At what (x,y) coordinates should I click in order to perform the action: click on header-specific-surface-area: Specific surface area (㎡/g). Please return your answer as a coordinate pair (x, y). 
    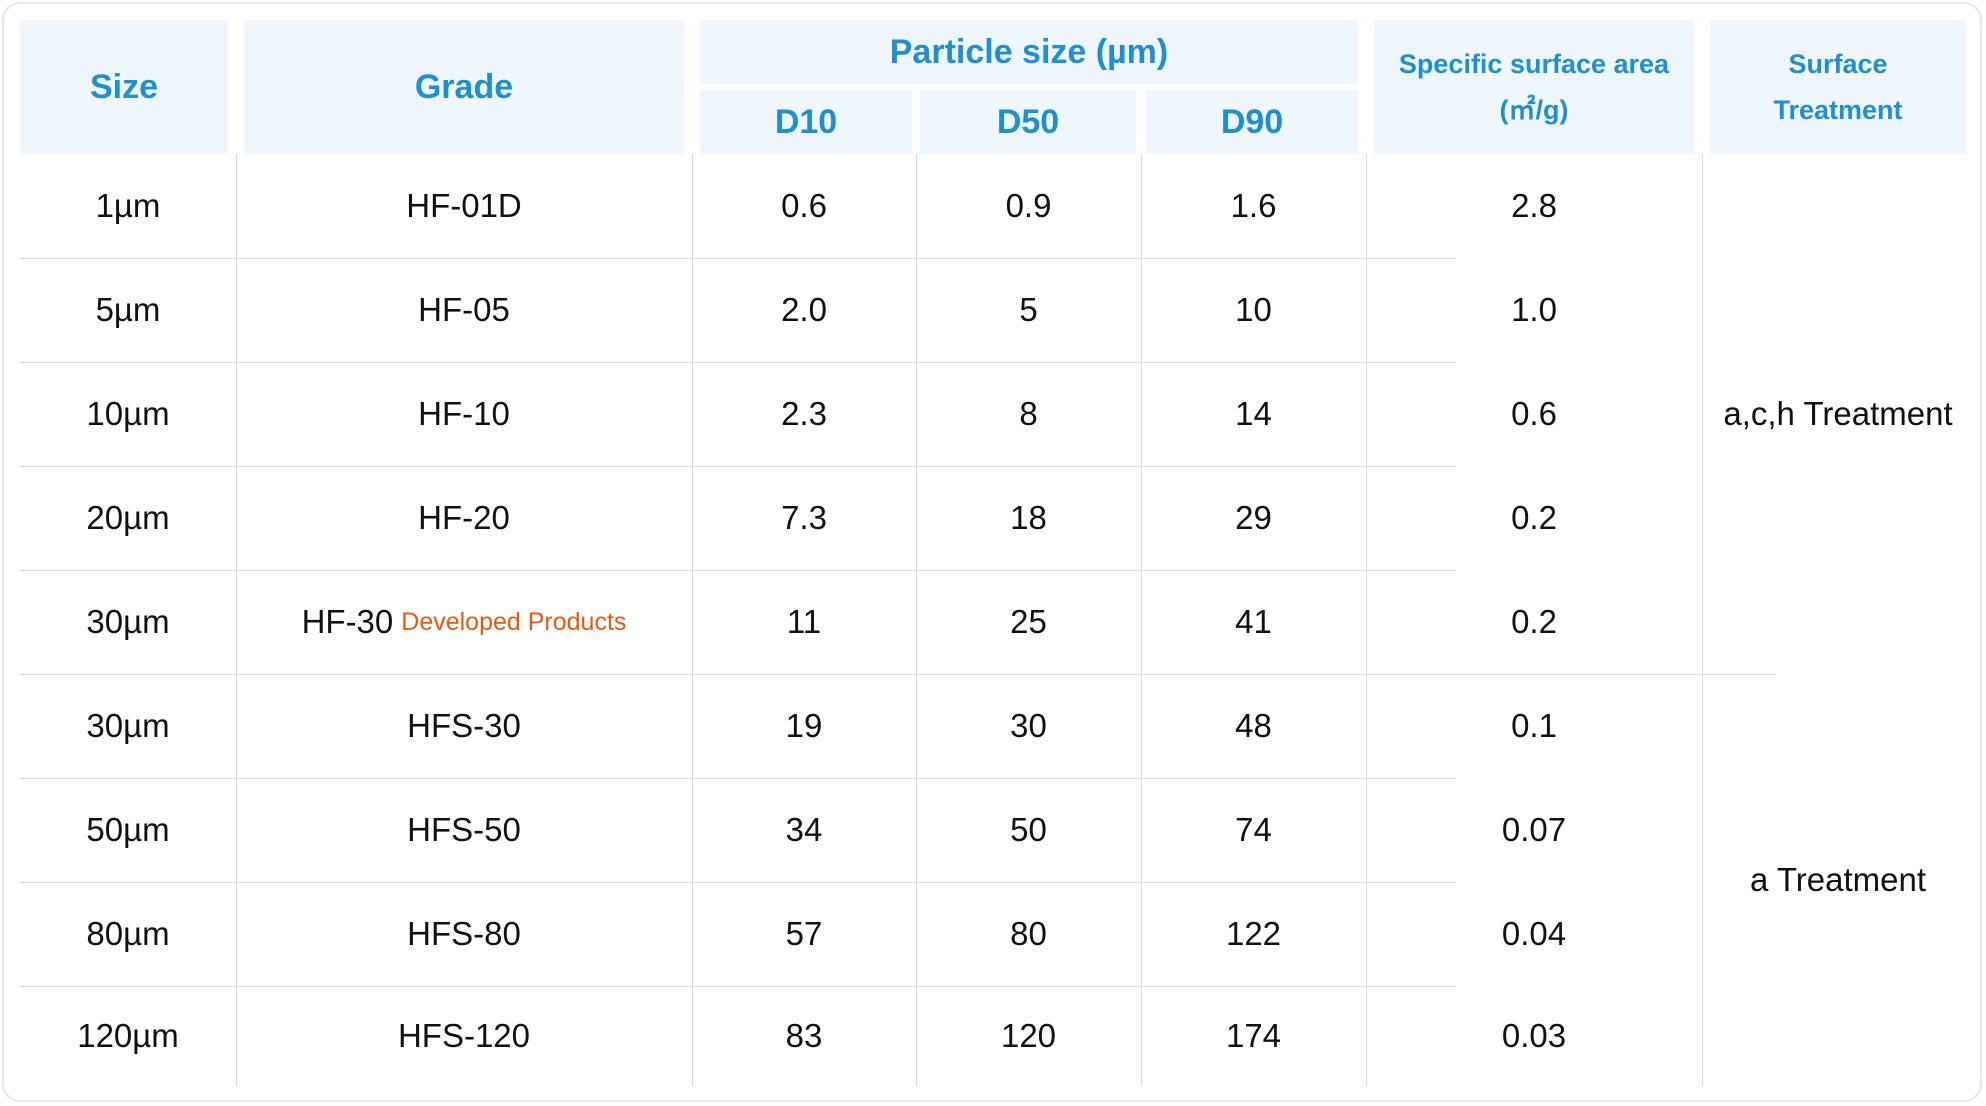
    Looking at the image, I should click on (1534, 87).